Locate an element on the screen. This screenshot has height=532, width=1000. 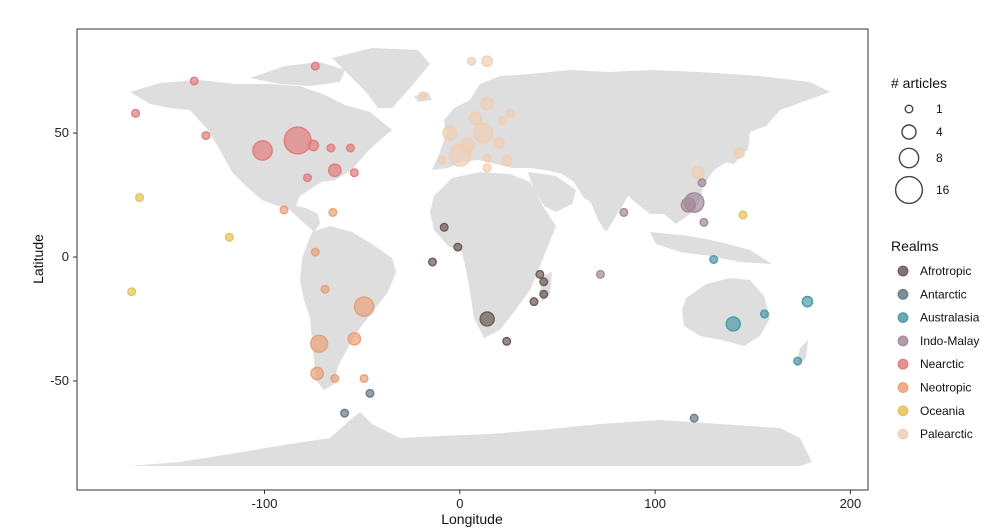
x-tick-label: 200 is located at coordinates (851, 503).